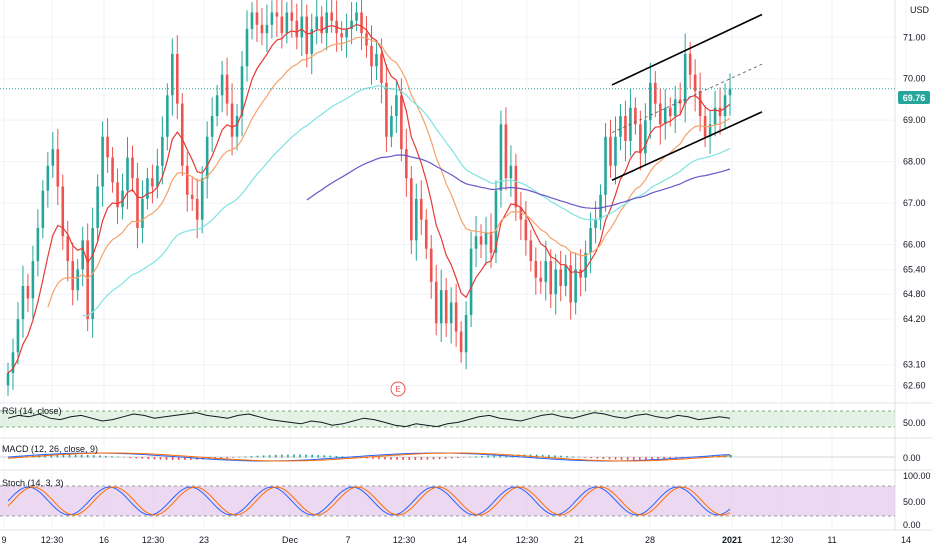 This screenshot has height=550, width=932. I want to click on earnings-marker-label: E, so click(397, 389).